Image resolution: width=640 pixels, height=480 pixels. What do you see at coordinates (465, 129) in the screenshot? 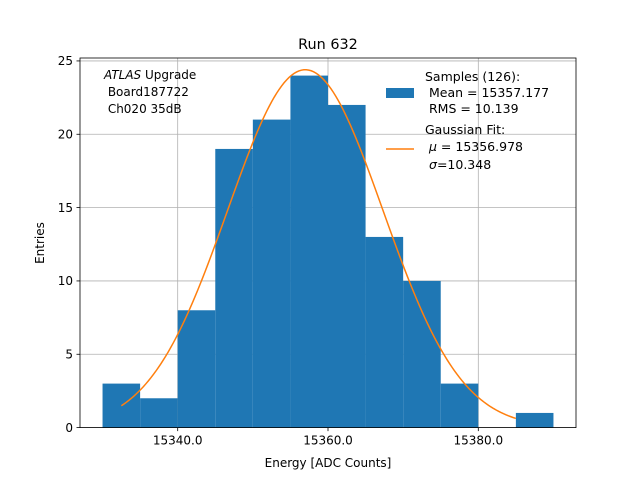
I see `legend-fit-line-1: Gaussian Fit:` at bounding box center [465, 129].